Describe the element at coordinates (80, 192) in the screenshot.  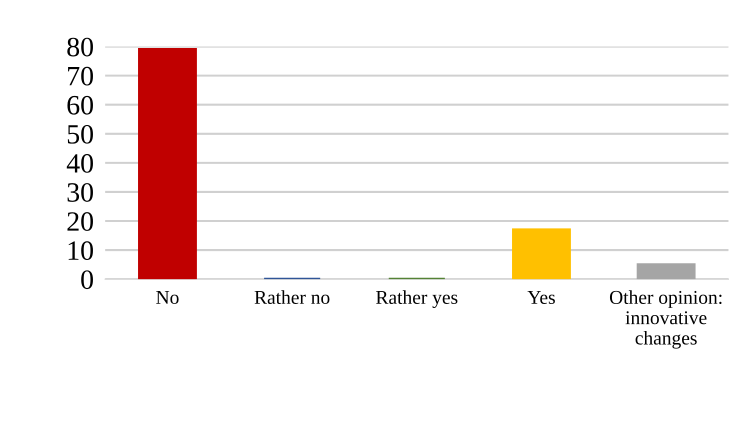
I see `y-tick-label: 30` at that location.